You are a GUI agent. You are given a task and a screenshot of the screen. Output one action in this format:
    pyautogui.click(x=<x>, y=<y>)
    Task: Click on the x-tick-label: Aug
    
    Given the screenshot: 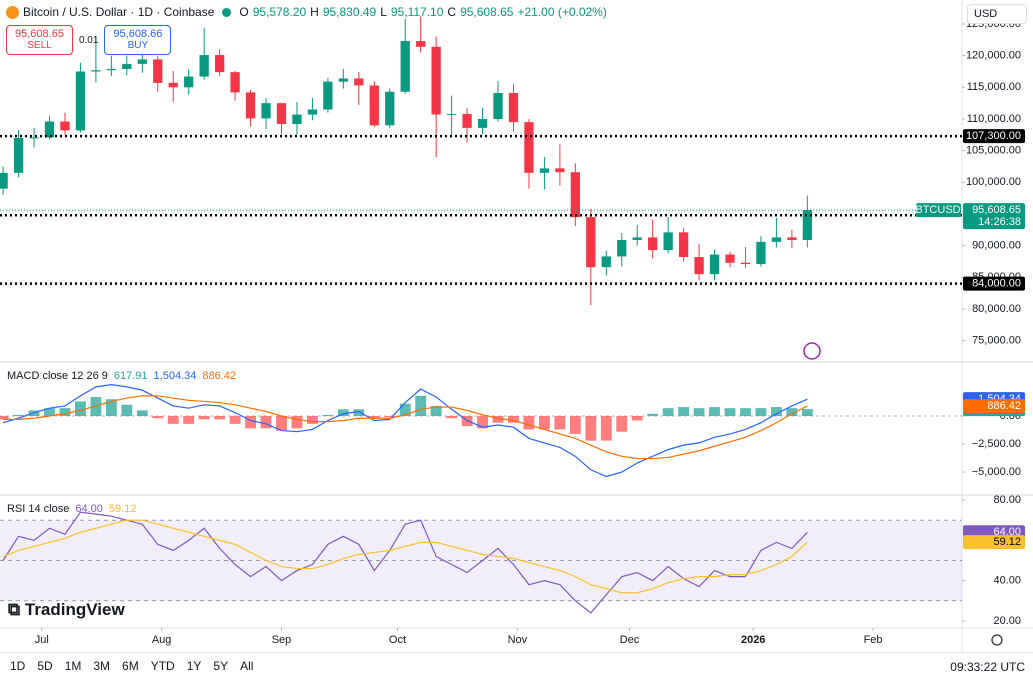 What is the action you would take?
    pyautogui.click(x=162, y=640)
    